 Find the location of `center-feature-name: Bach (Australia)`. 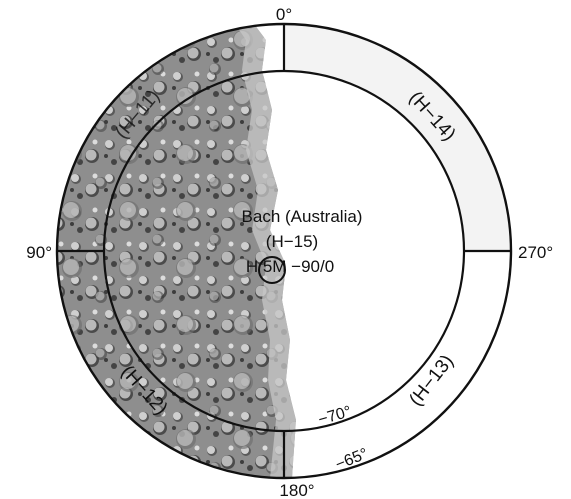

center-feature-name: Bach (Australia) is located at coordinates (302, 216).